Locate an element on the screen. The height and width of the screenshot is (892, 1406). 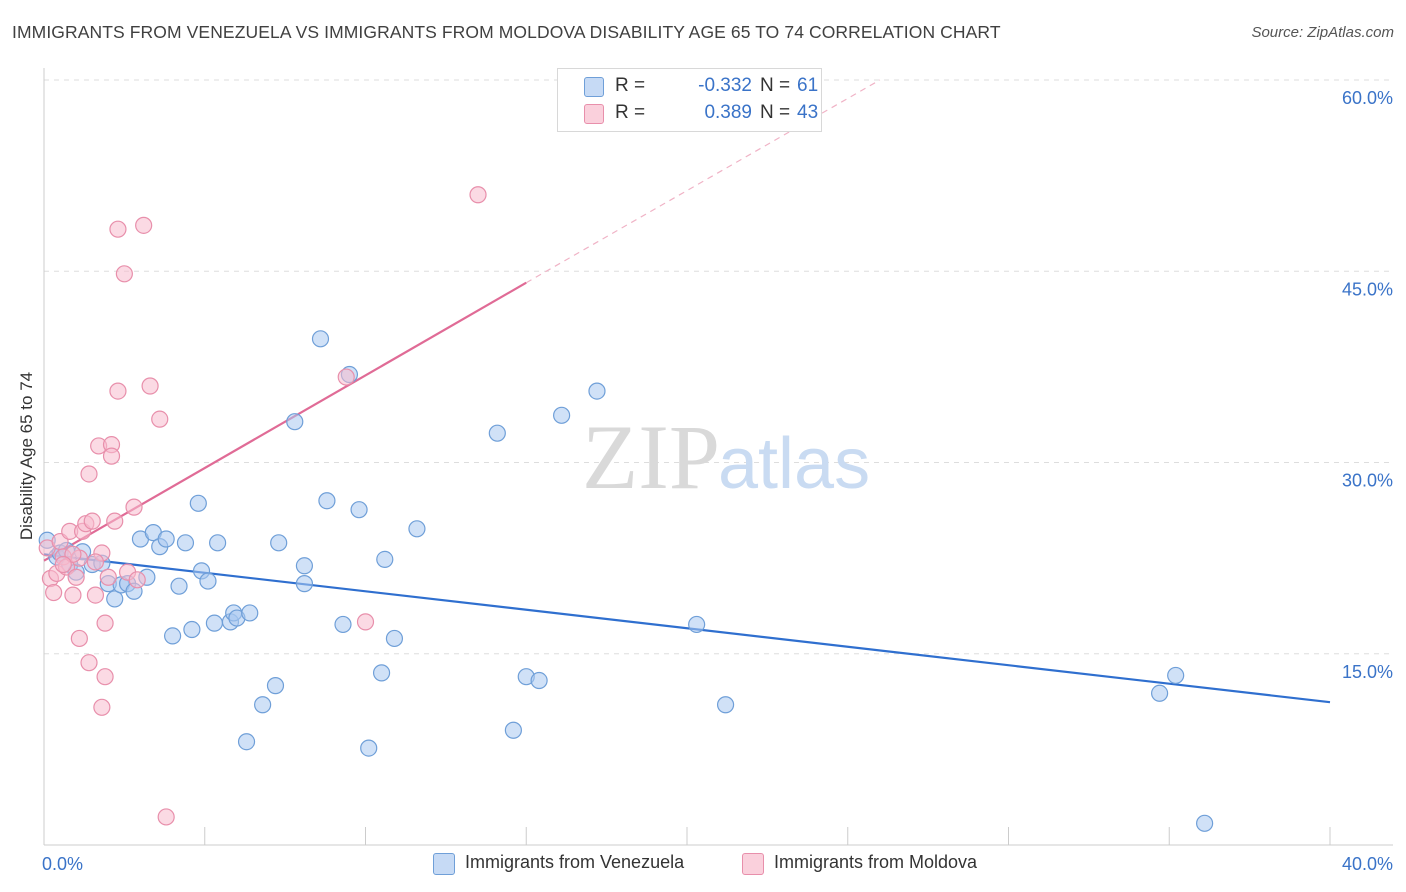
y-tick-label: 45.0% is located at coordinates (1367, 289).